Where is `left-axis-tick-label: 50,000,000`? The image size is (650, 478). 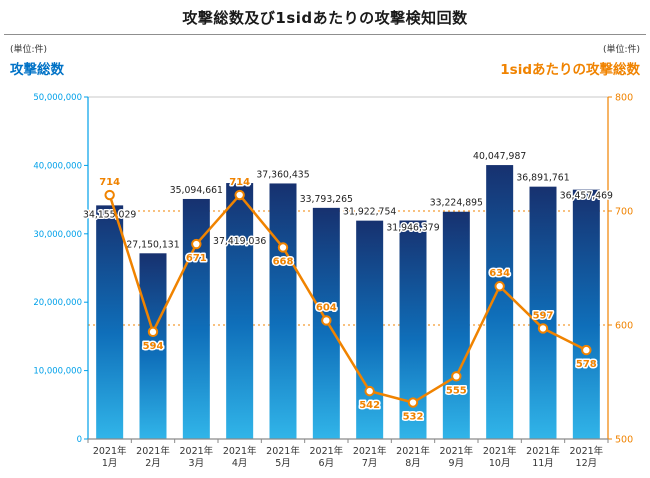 left-axis-tick-label: 50,000,000 is located at coordinates (57, 98).